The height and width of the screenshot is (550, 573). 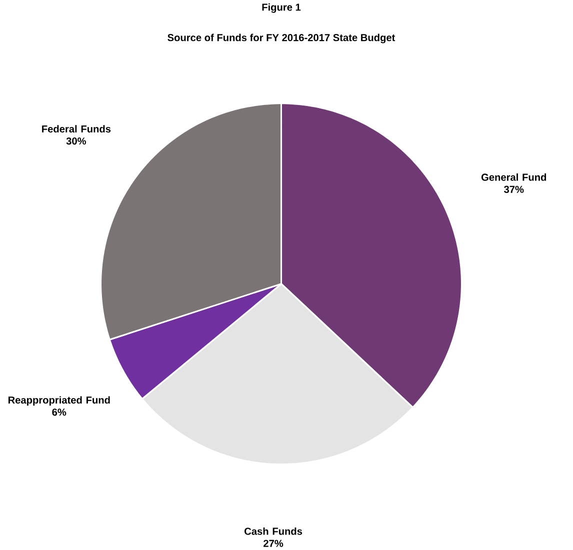 I want to click on slice-label: Cash Funds, so click(x=273, y=531).